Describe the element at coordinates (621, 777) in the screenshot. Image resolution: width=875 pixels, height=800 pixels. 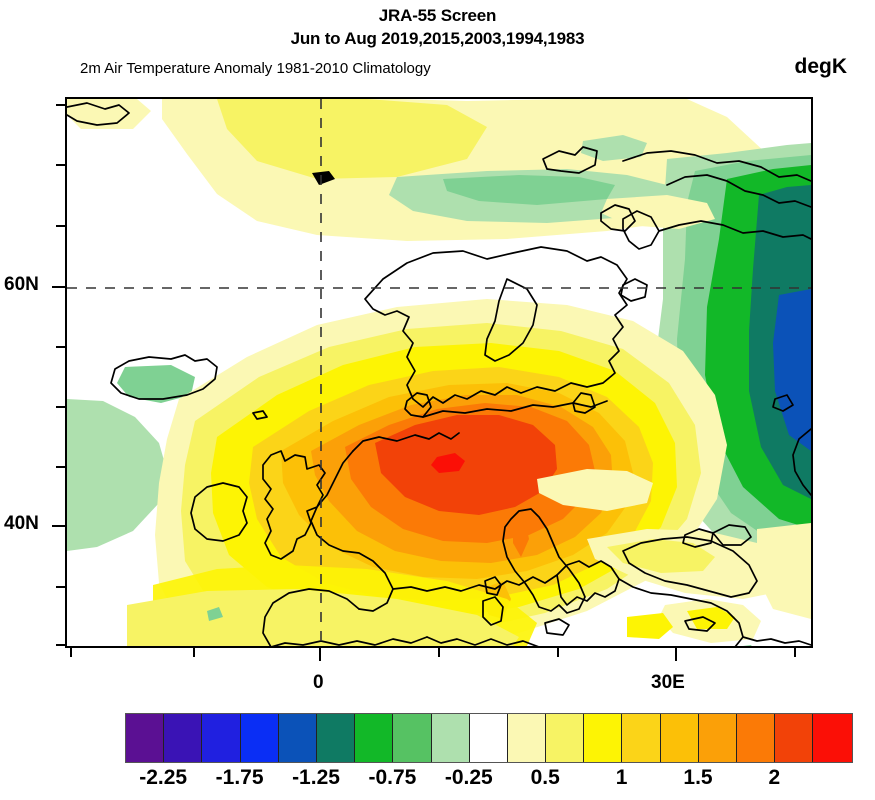
I see `colorbar-label-6: 1` at that location.